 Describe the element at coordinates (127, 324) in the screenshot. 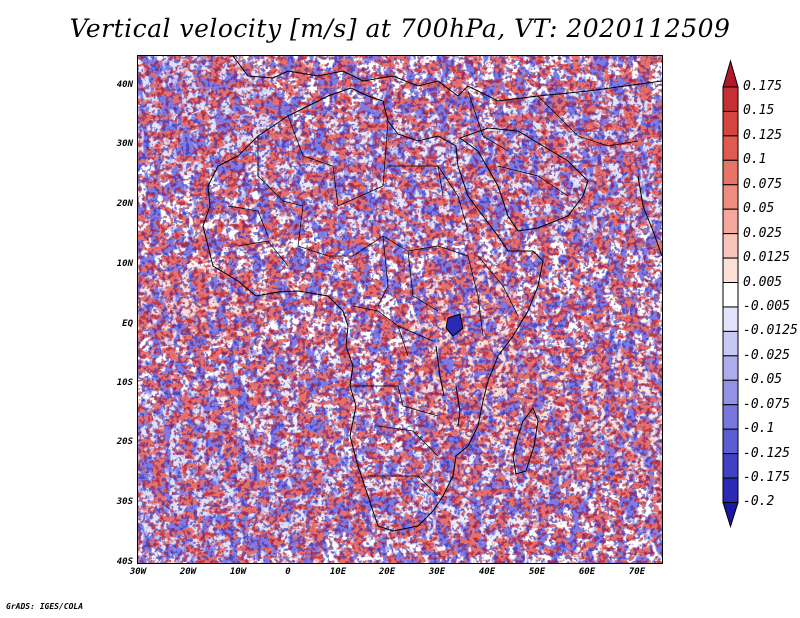

I see `lat-label-eq: EQ` at that location.